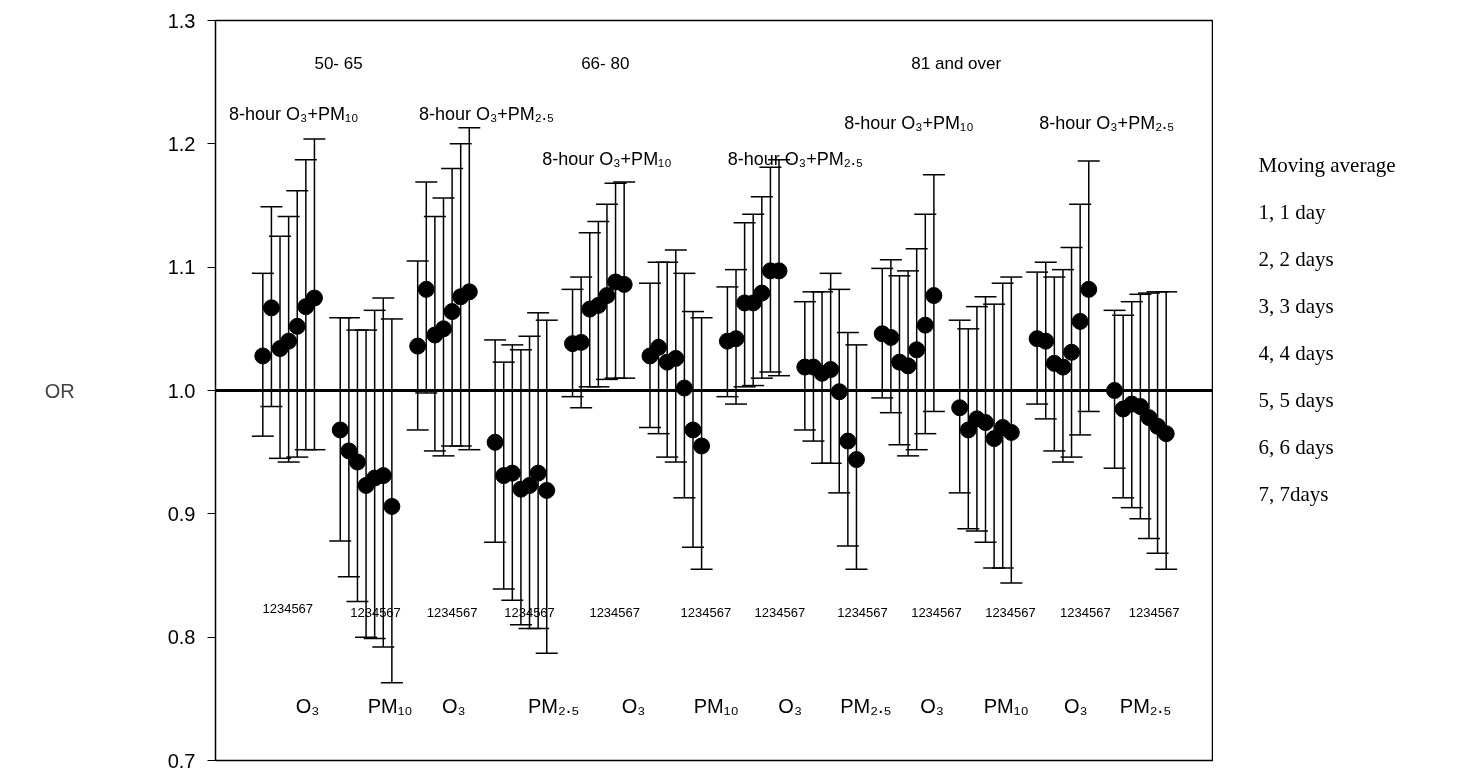 Image resolution: width=1481 pixels, height=776 pixels. I want to click on text: 2, 2 days, so click(1296, 258).